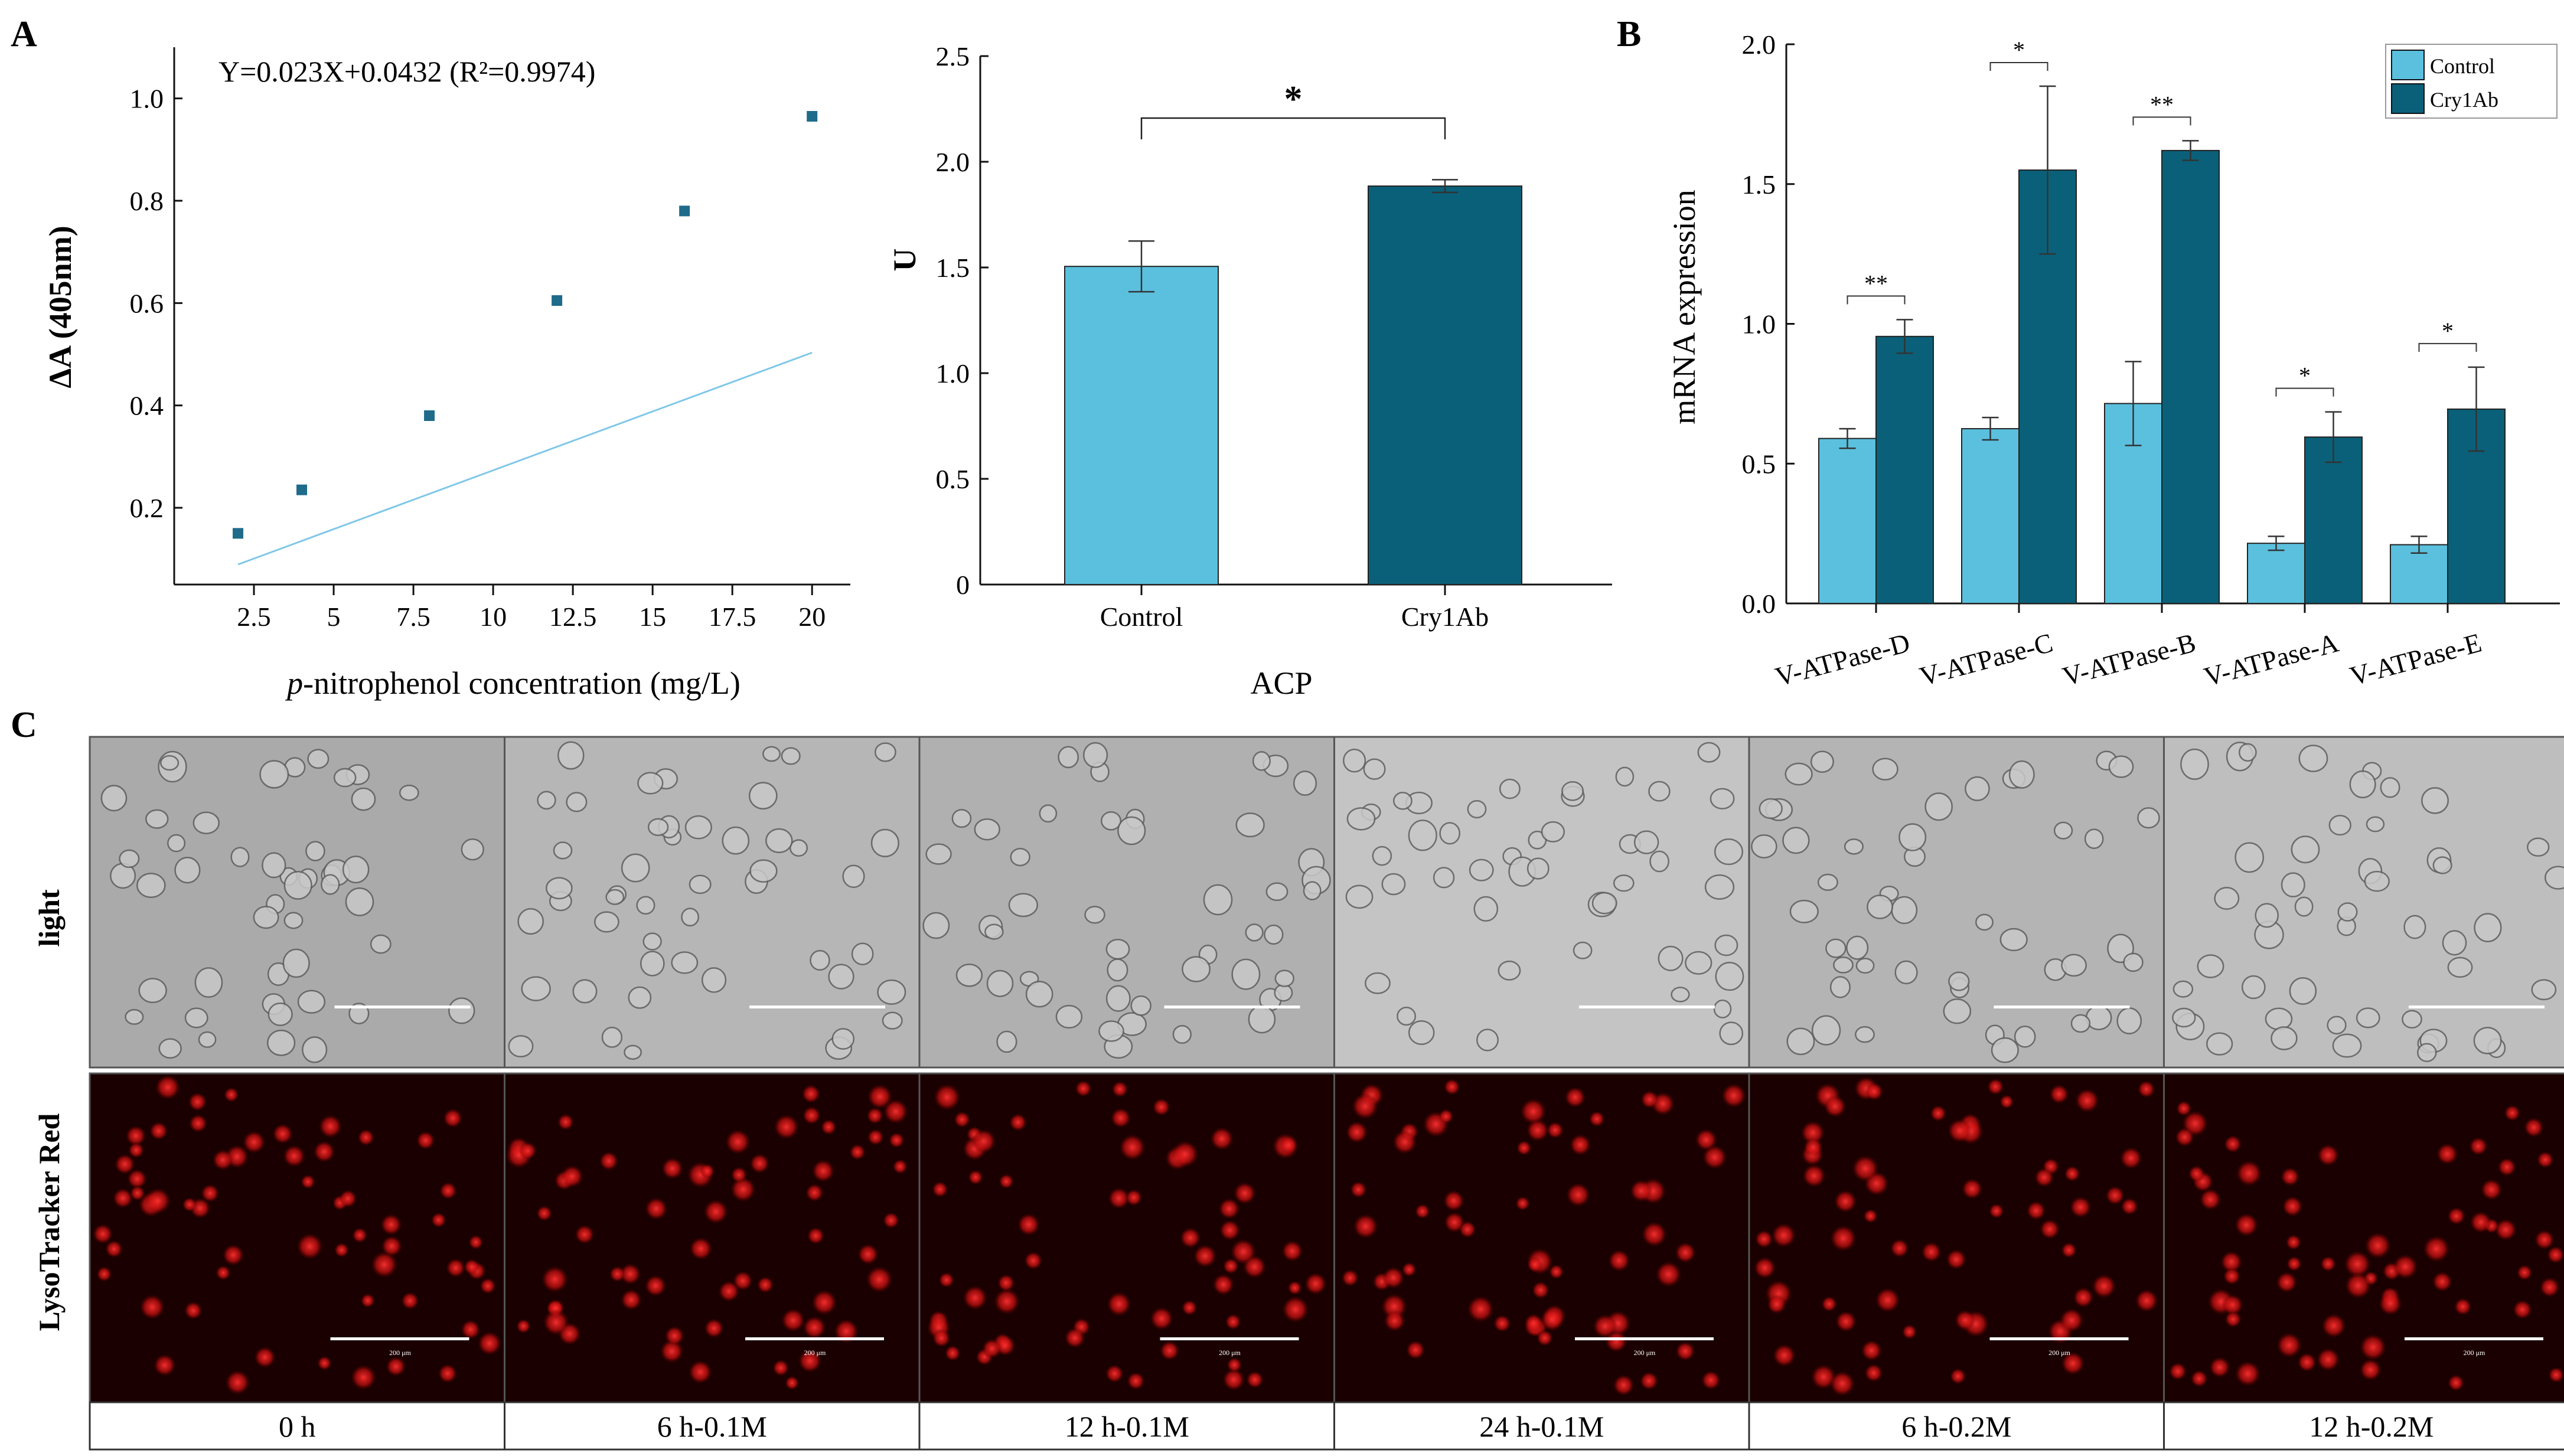 The image size is (2564, 1456). Describe the element at coordinates (24, 725) in the screenshot. I see `panel-letter-c: C` at that location.